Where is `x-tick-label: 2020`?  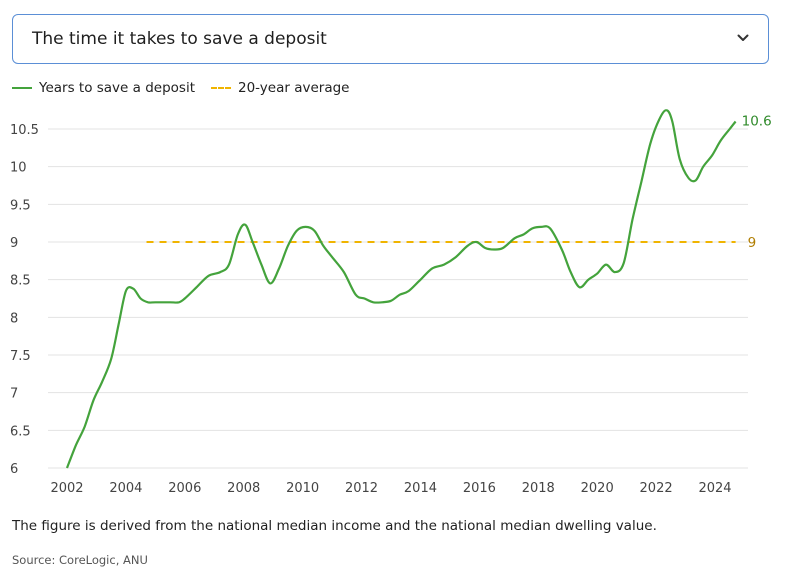 x-tick-label: 2020 is located at coordinates (597, 488).